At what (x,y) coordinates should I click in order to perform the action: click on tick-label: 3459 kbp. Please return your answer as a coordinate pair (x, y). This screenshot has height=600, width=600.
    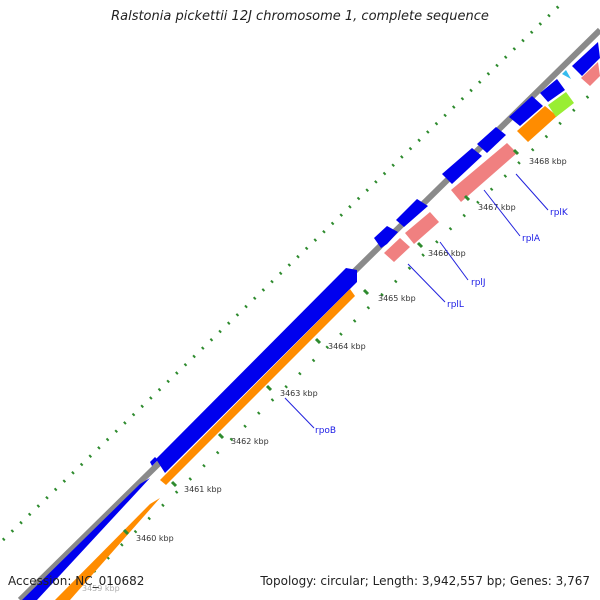
    Looking at the image, I should click on (101, 588).